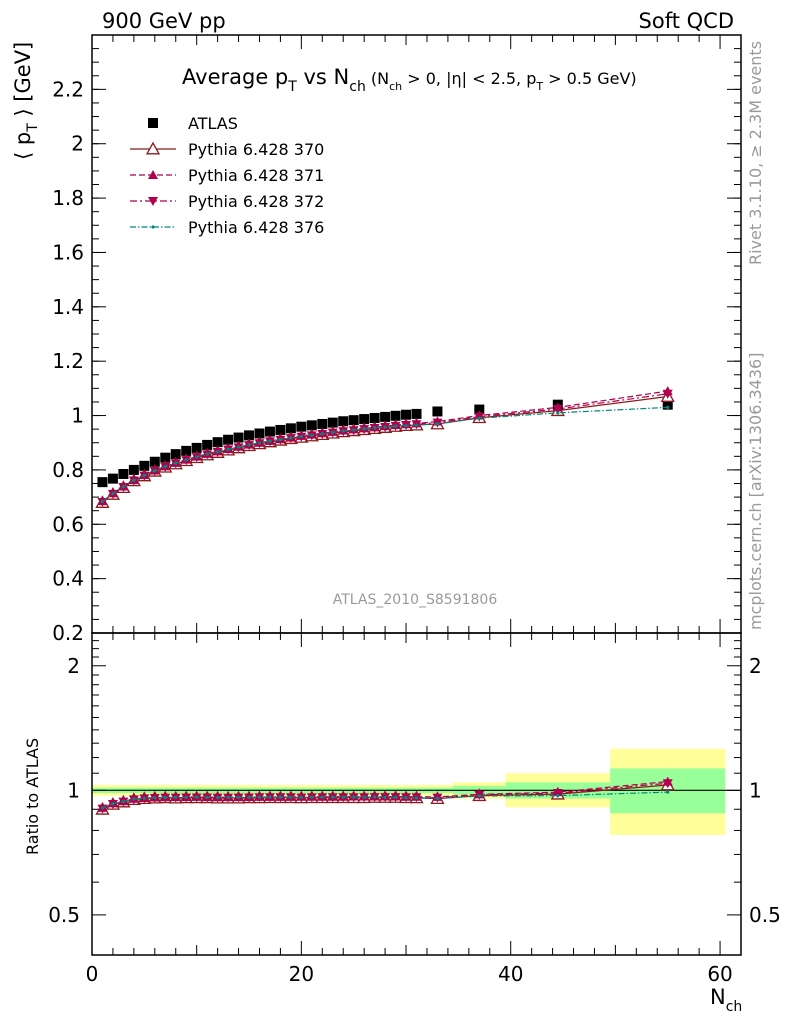 The image size is (786, 1024). Describe the element at coordinates (755, 491) in the screenshot. I see `mcplots-label: mcplots.cern.ch [arXiv:1306.3436]` at that location.